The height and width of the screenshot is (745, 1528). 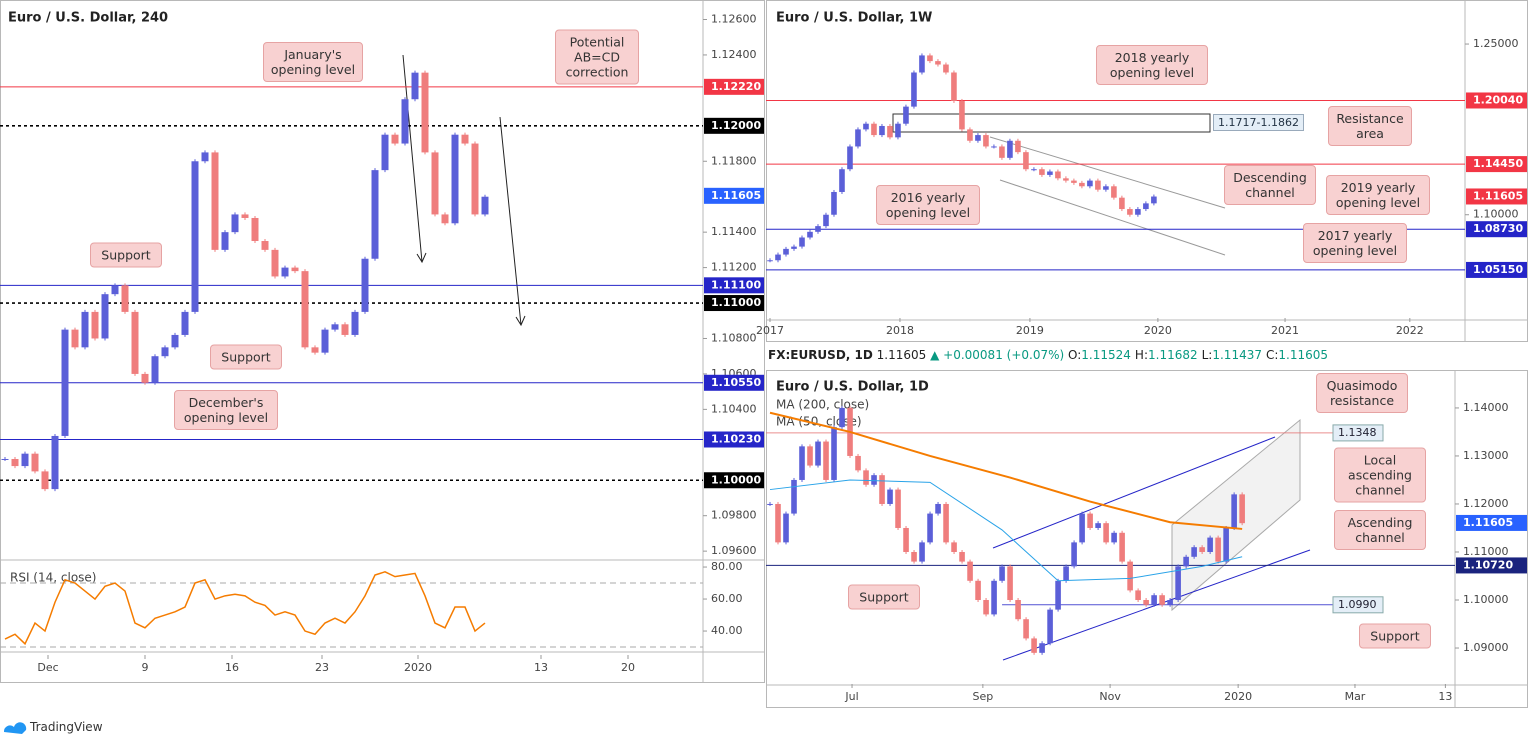 I want to click on ohlc-value: 1.11437, so click(x=1237, y=355).